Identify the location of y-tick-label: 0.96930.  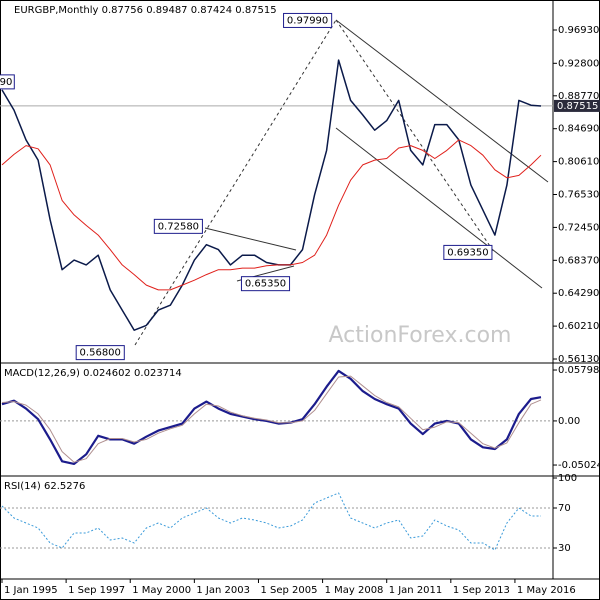
(578, 30).